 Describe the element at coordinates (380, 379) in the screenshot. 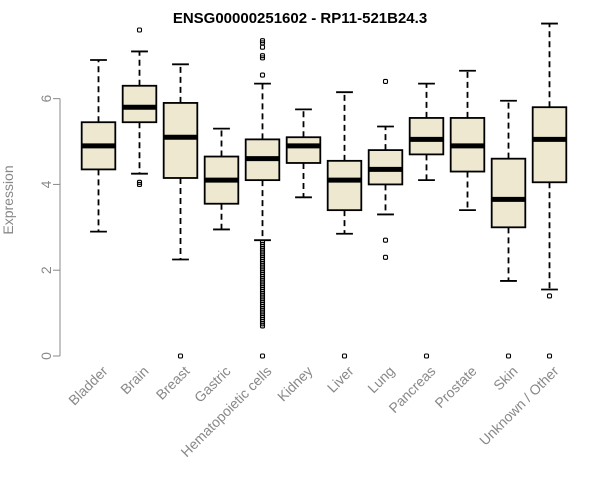

I see `x-tick-label: Lung` at that location.